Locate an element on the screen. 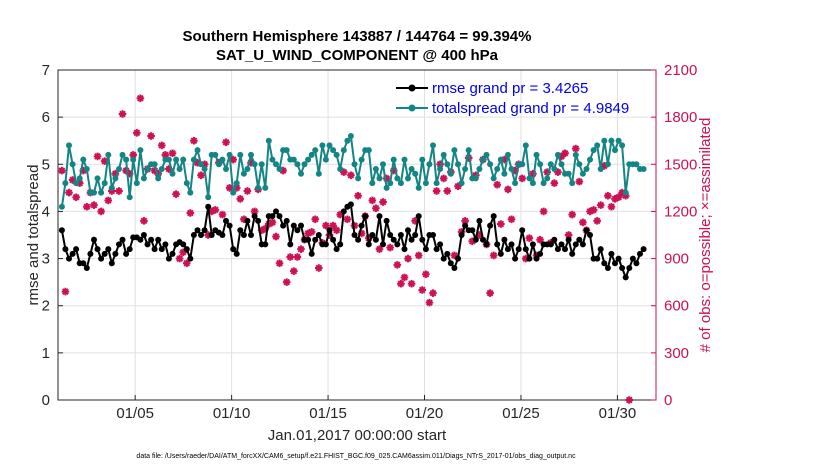  y-right-tick-label: 600 is located at coordinates (676, 306).